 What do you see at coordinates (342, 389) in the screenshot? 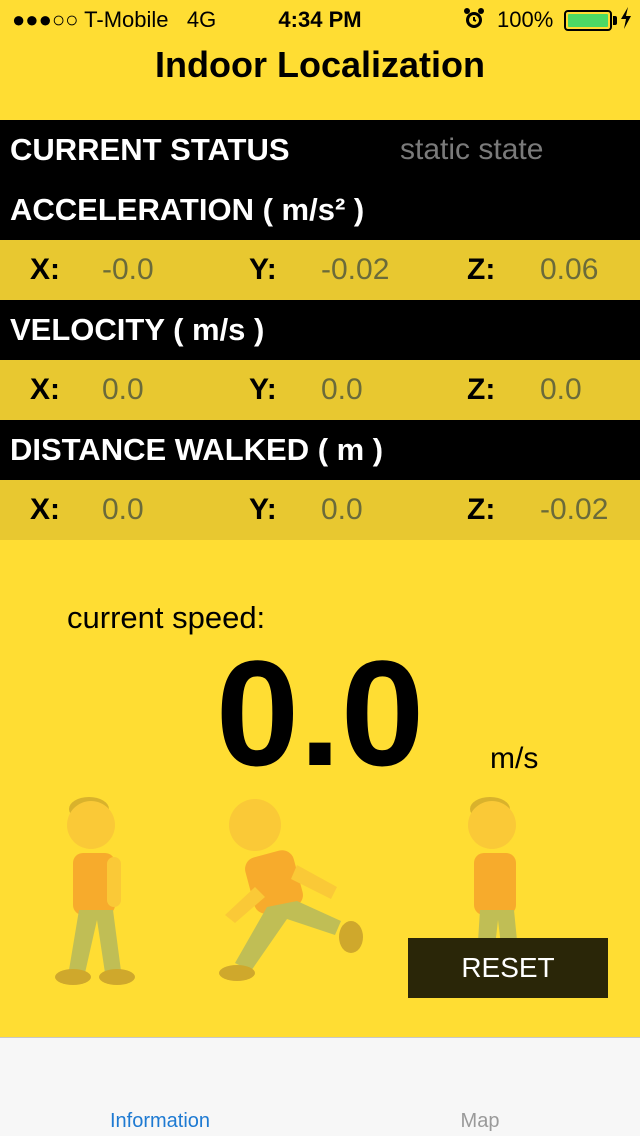
I see `velocity-y-value: 0.0` at bounding box center [342, 389].